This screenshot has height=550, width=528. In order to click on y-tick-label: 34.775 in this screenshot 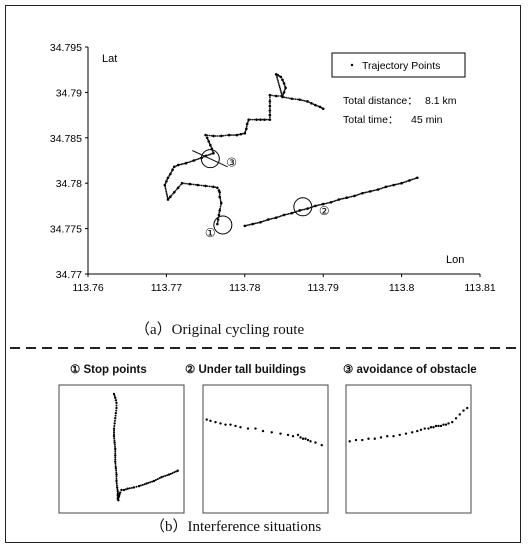, I will do `click(66, 230)`.